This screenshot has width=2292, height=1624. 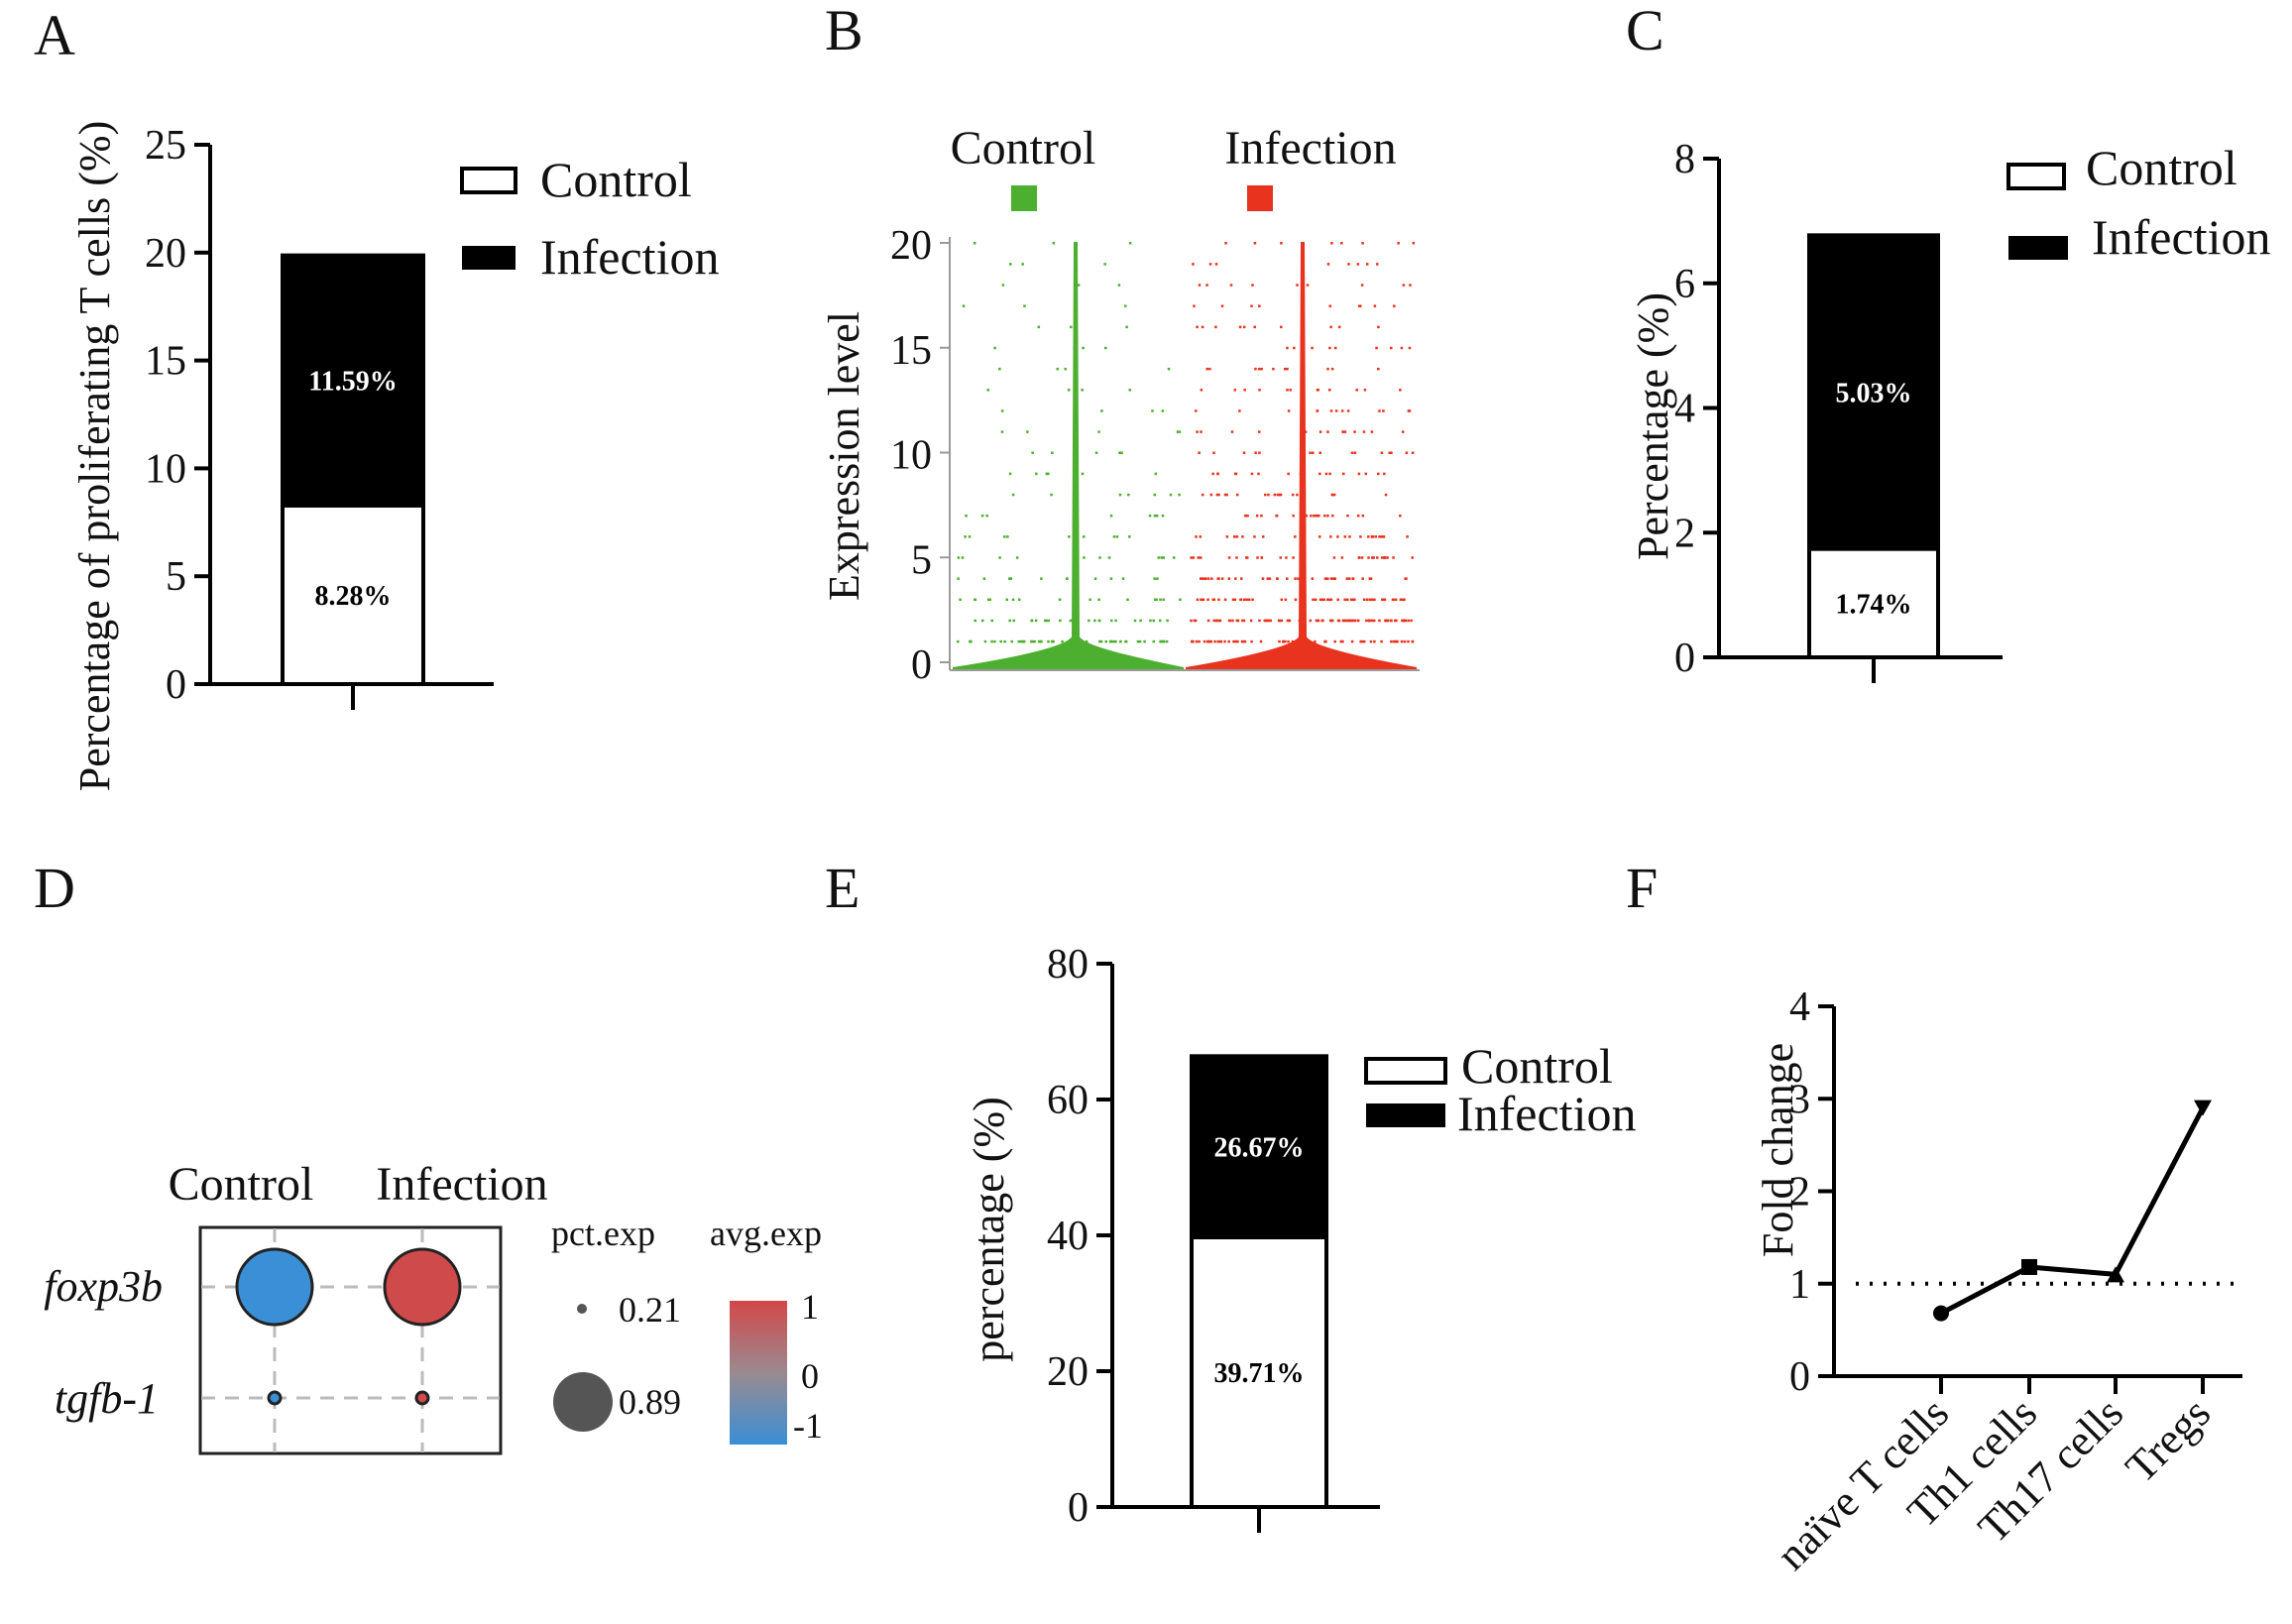 I want to click on y-tick-label: 10, so click(x=165, y=469).